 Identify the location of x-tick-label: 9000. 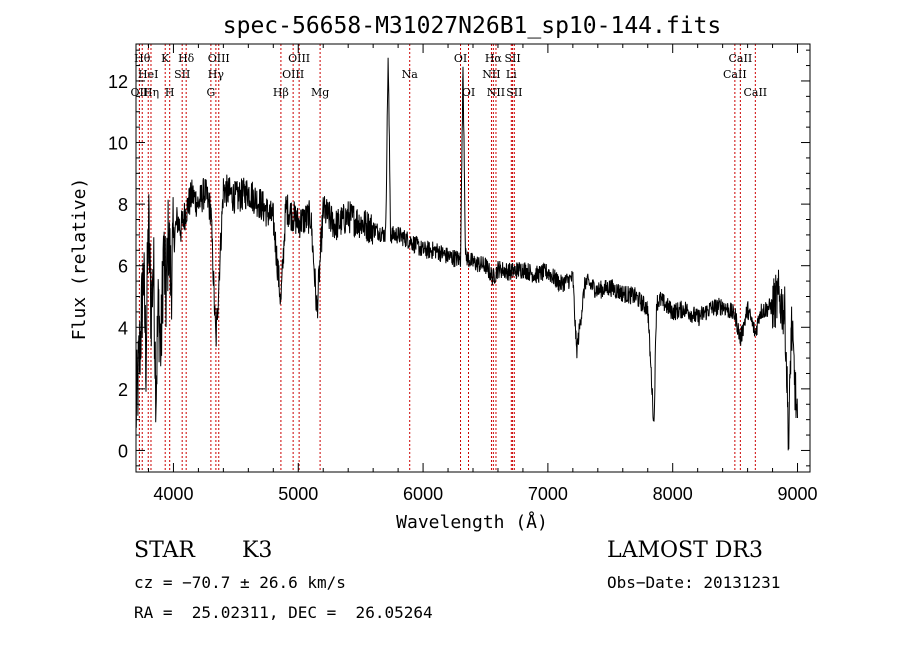
(797, 494).